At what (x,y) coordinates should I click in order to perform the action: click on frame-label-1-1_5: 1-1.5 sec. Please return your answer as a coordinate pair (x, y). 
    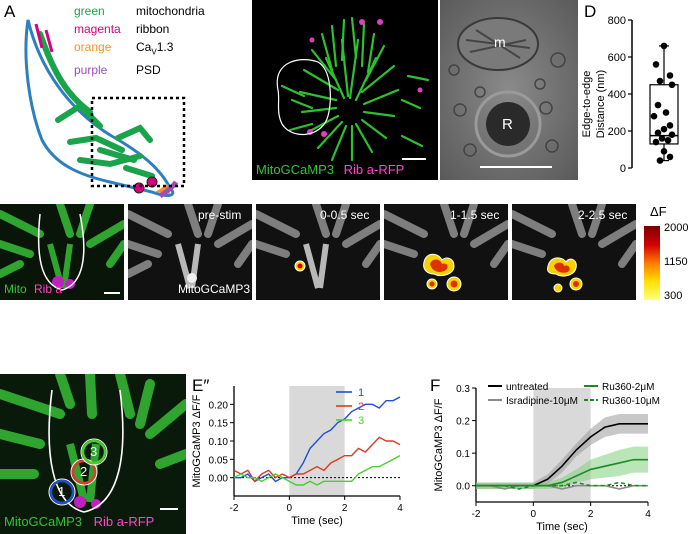
    Looking at the image, I should click on (475, 215).